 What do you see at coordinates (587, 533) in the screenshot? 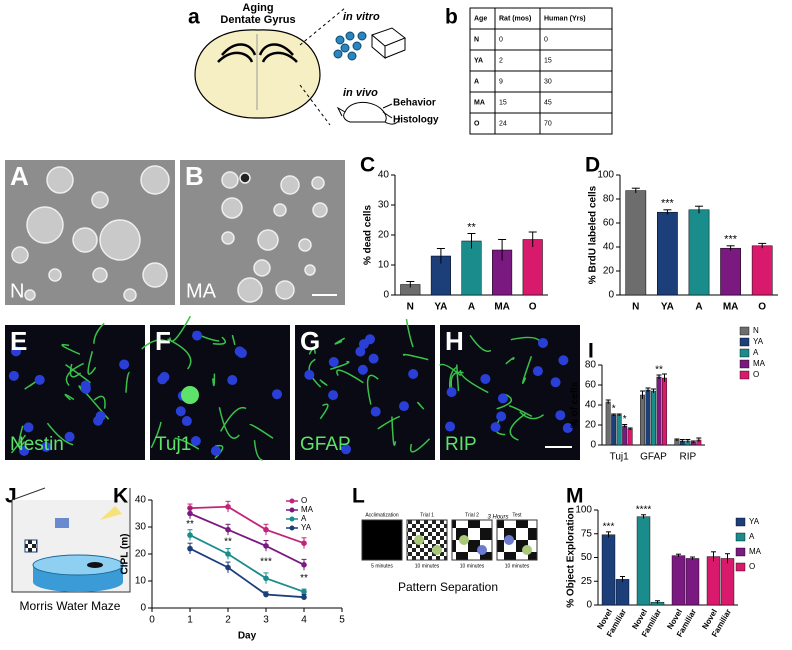
I see `y-tick-label: 75` at bounding box center [587, 533].